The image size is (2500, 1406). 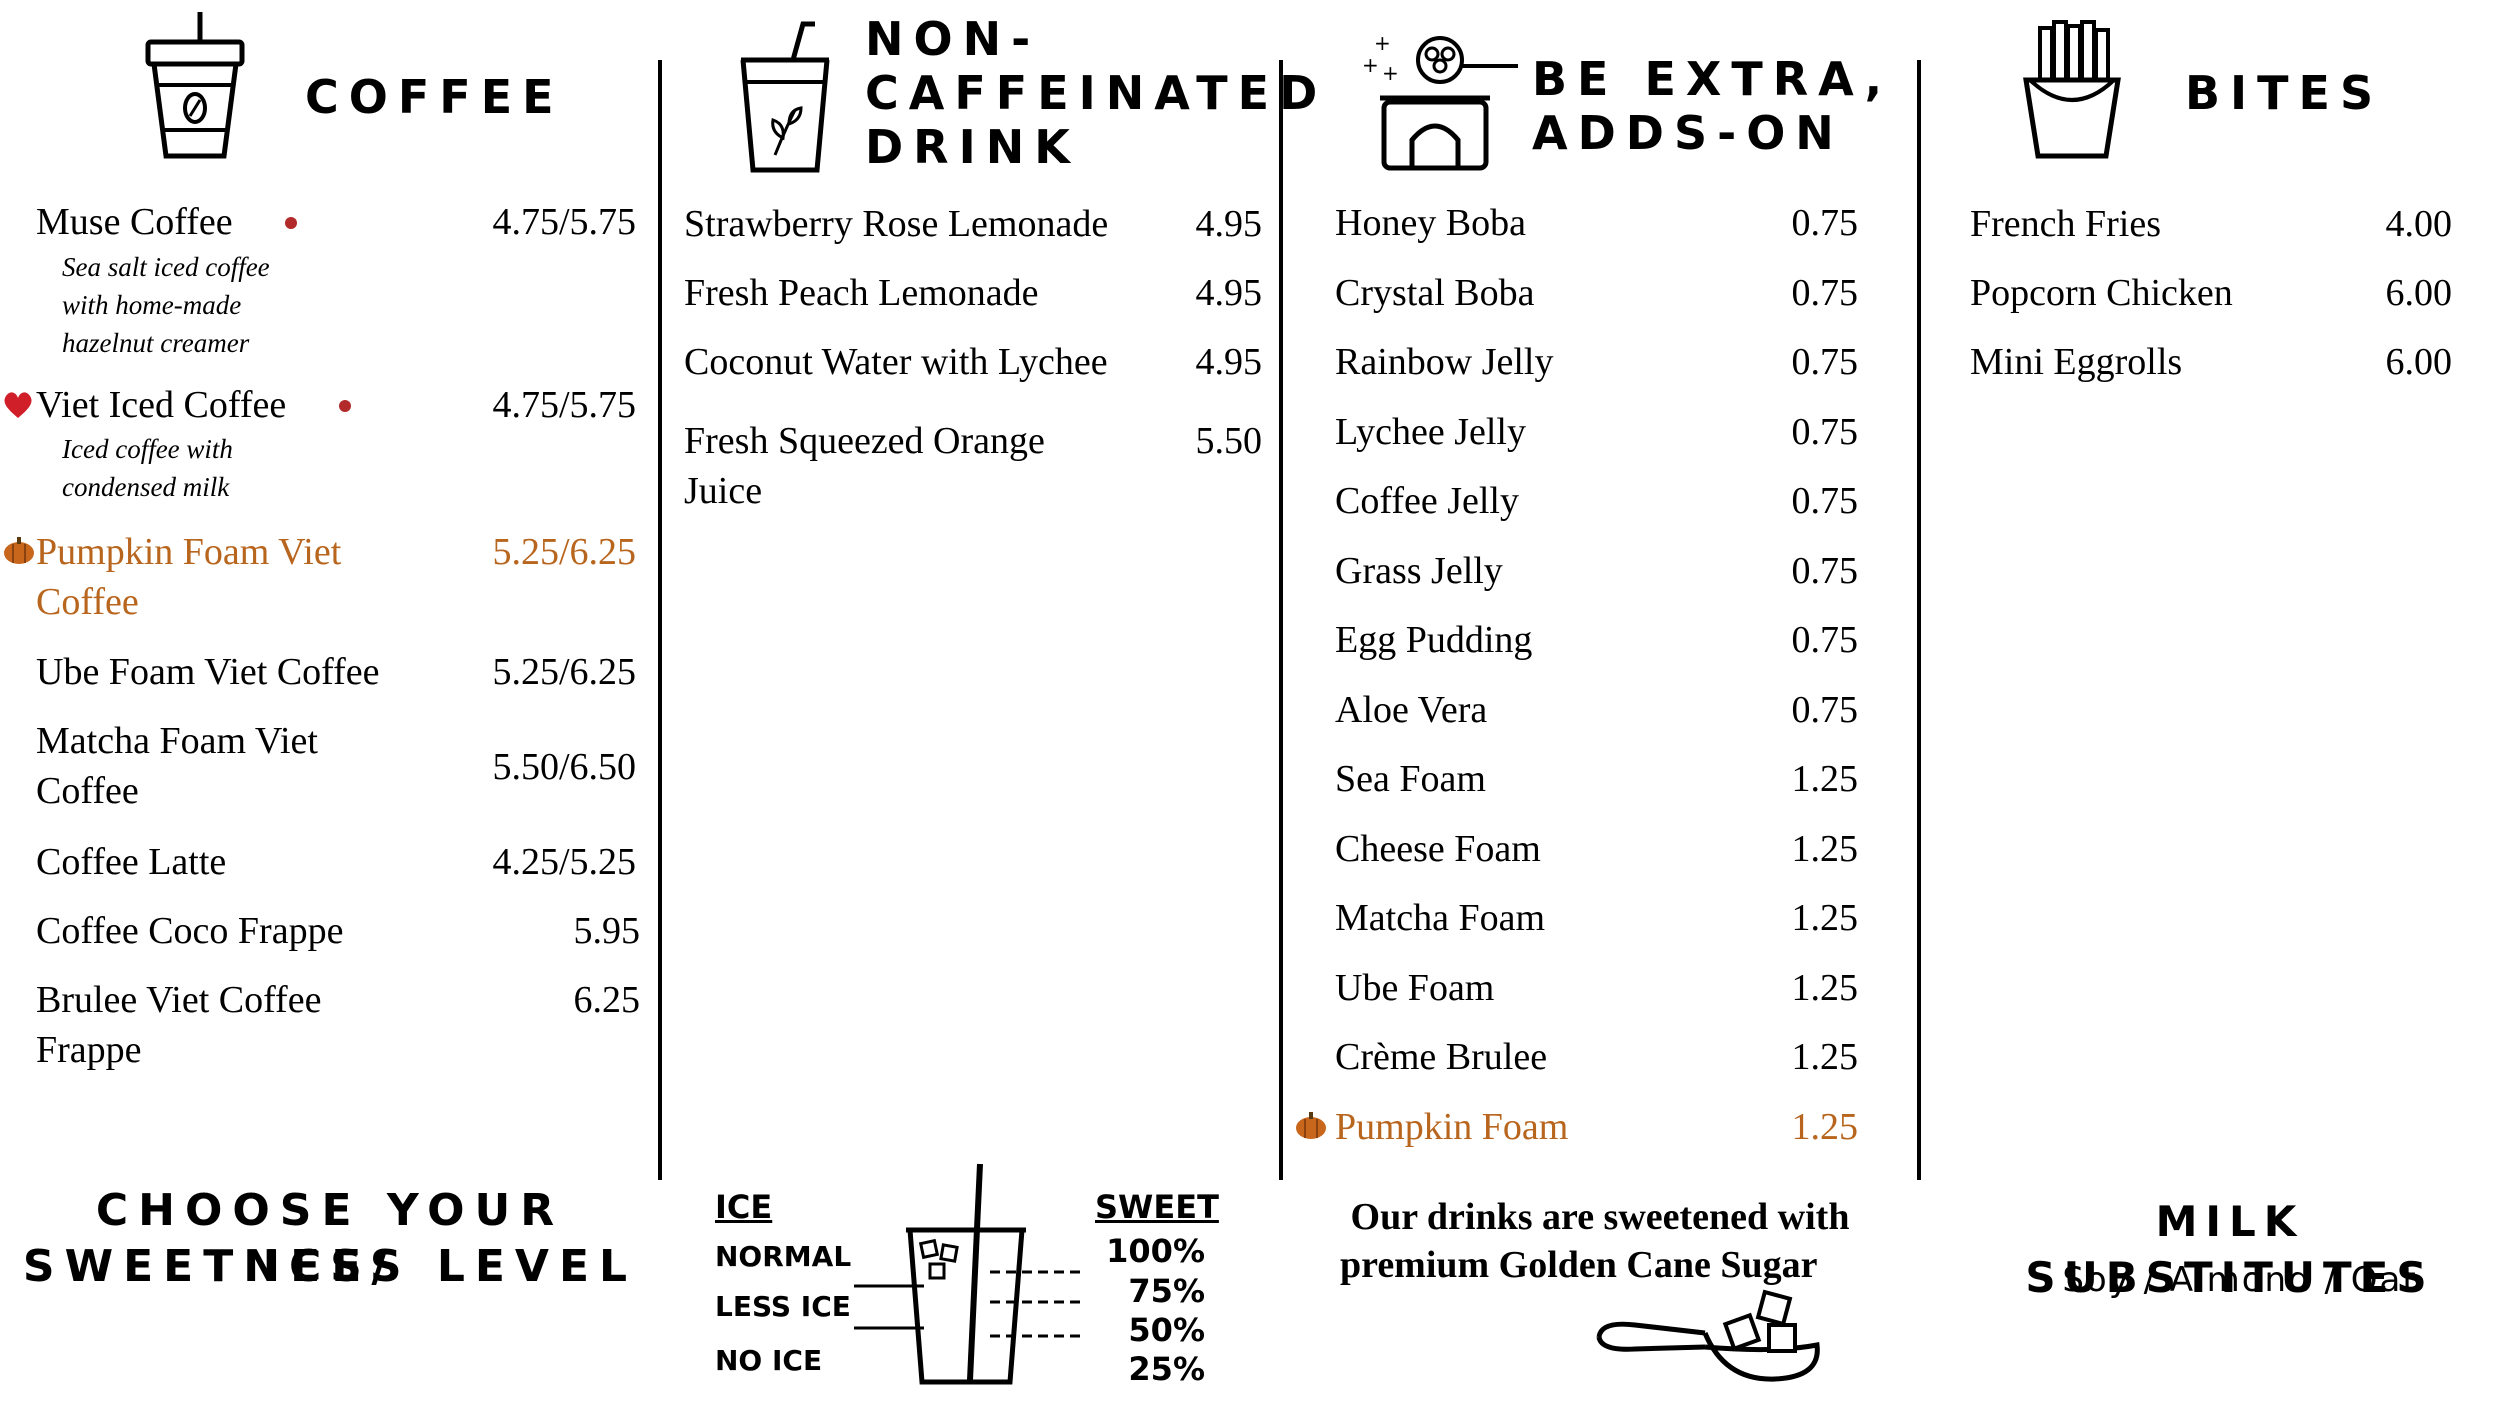 What do you see at coordinates (1452, 1127) in the screenshot?
I see `menu-item-name: Pumpkin Foam` at bounding box center [1452, 1127].